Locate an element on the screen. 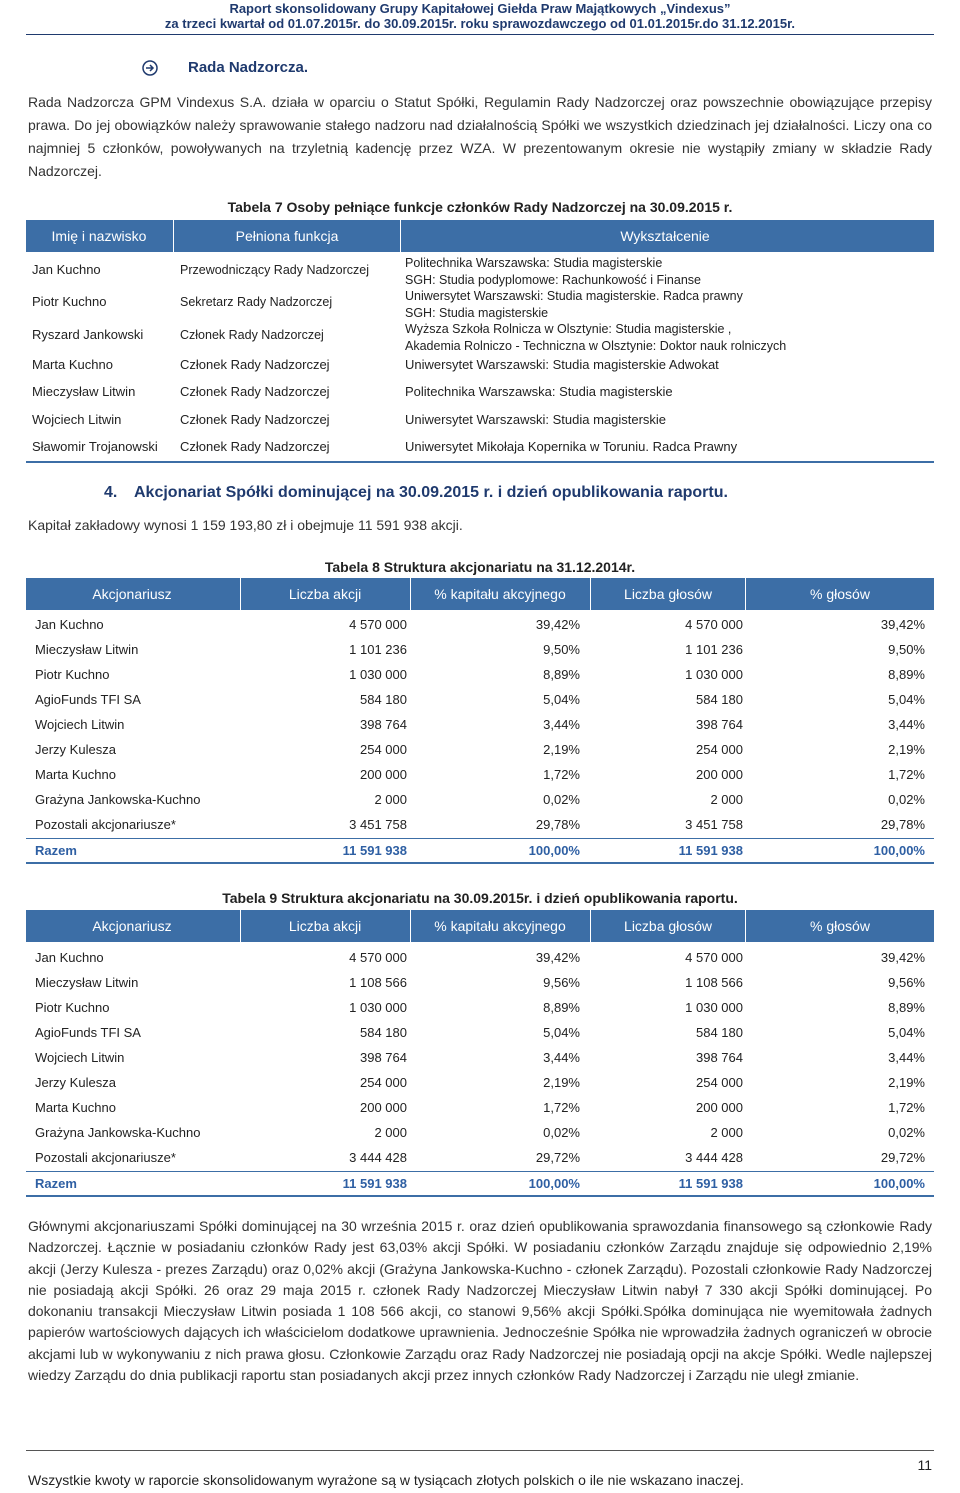  table-cell: Jerzy Kulesza is located at coordinates (75, 749).